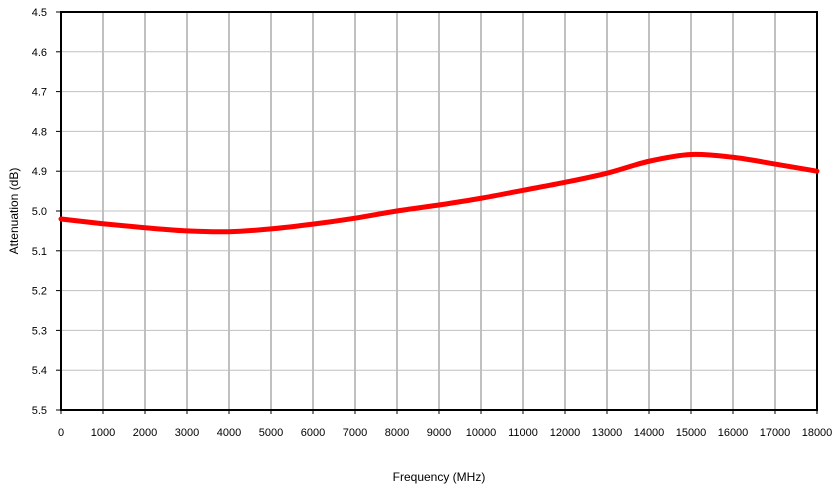 The width and height of the screenshot is (836, 491). I want to click on y-tick-label: 4.7, so click(39, 93).